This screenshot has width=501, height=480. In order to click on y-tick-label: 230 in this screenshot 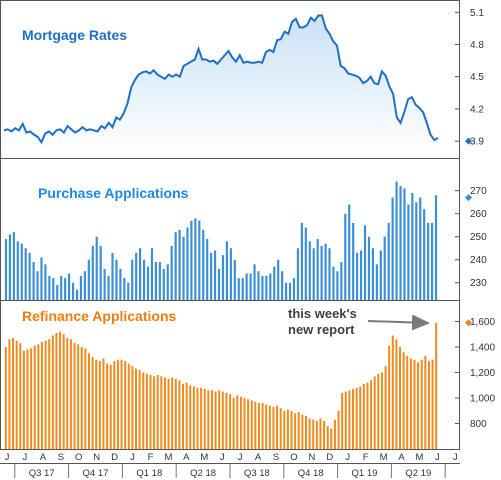, I will do `click(478, 283)`.